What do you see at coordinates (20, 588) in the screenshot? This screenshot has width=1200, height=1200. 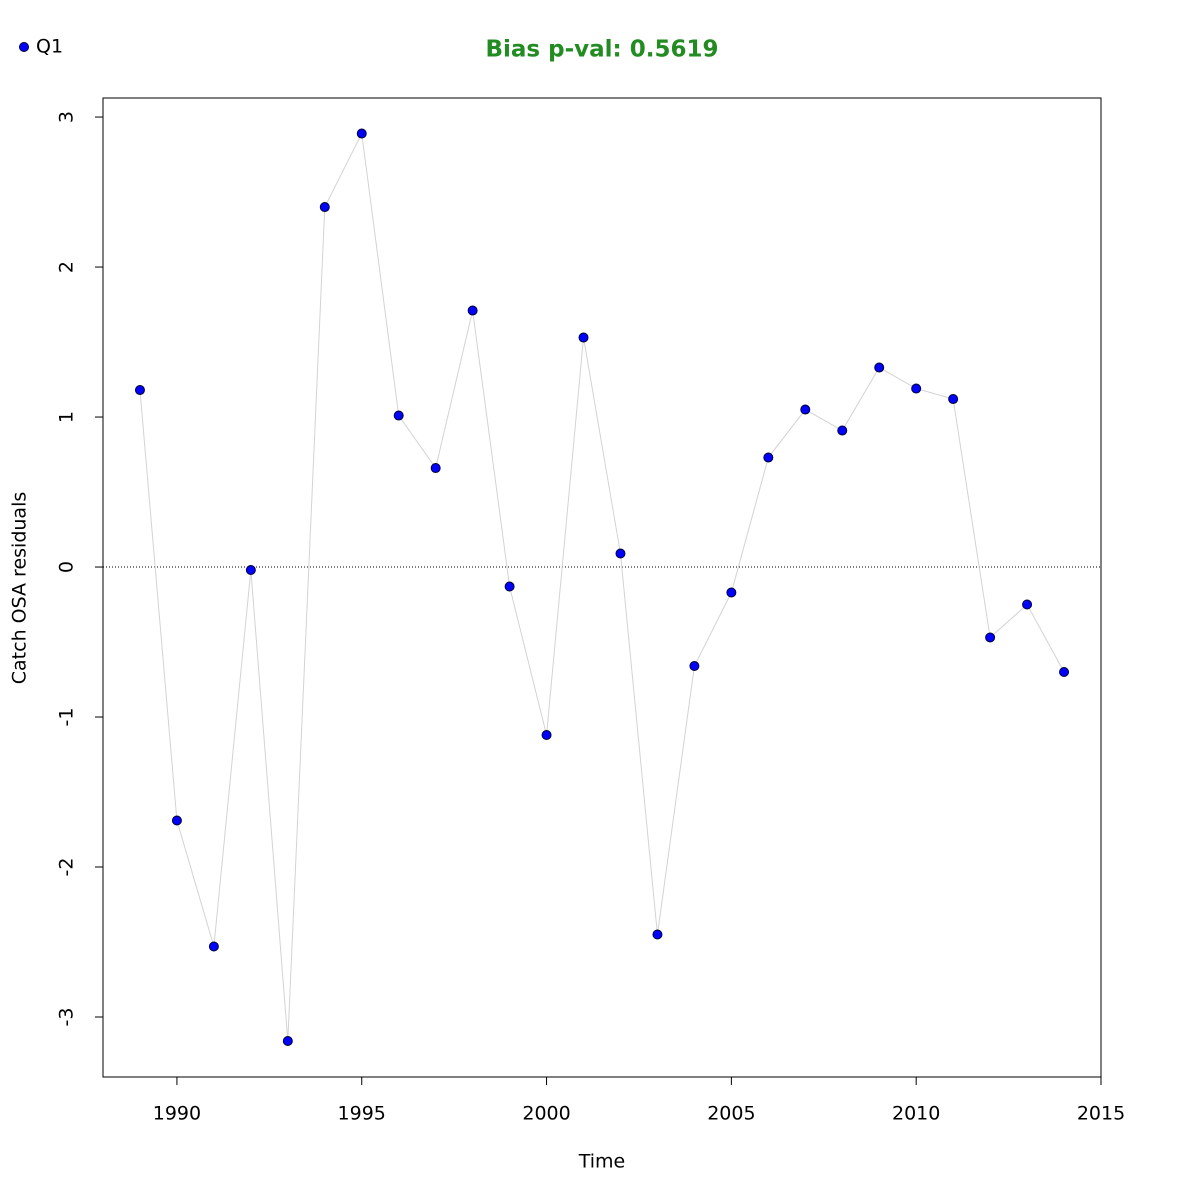 I see `y-axis-label: Catch OSA residuals` at bounding box center [20, 588].